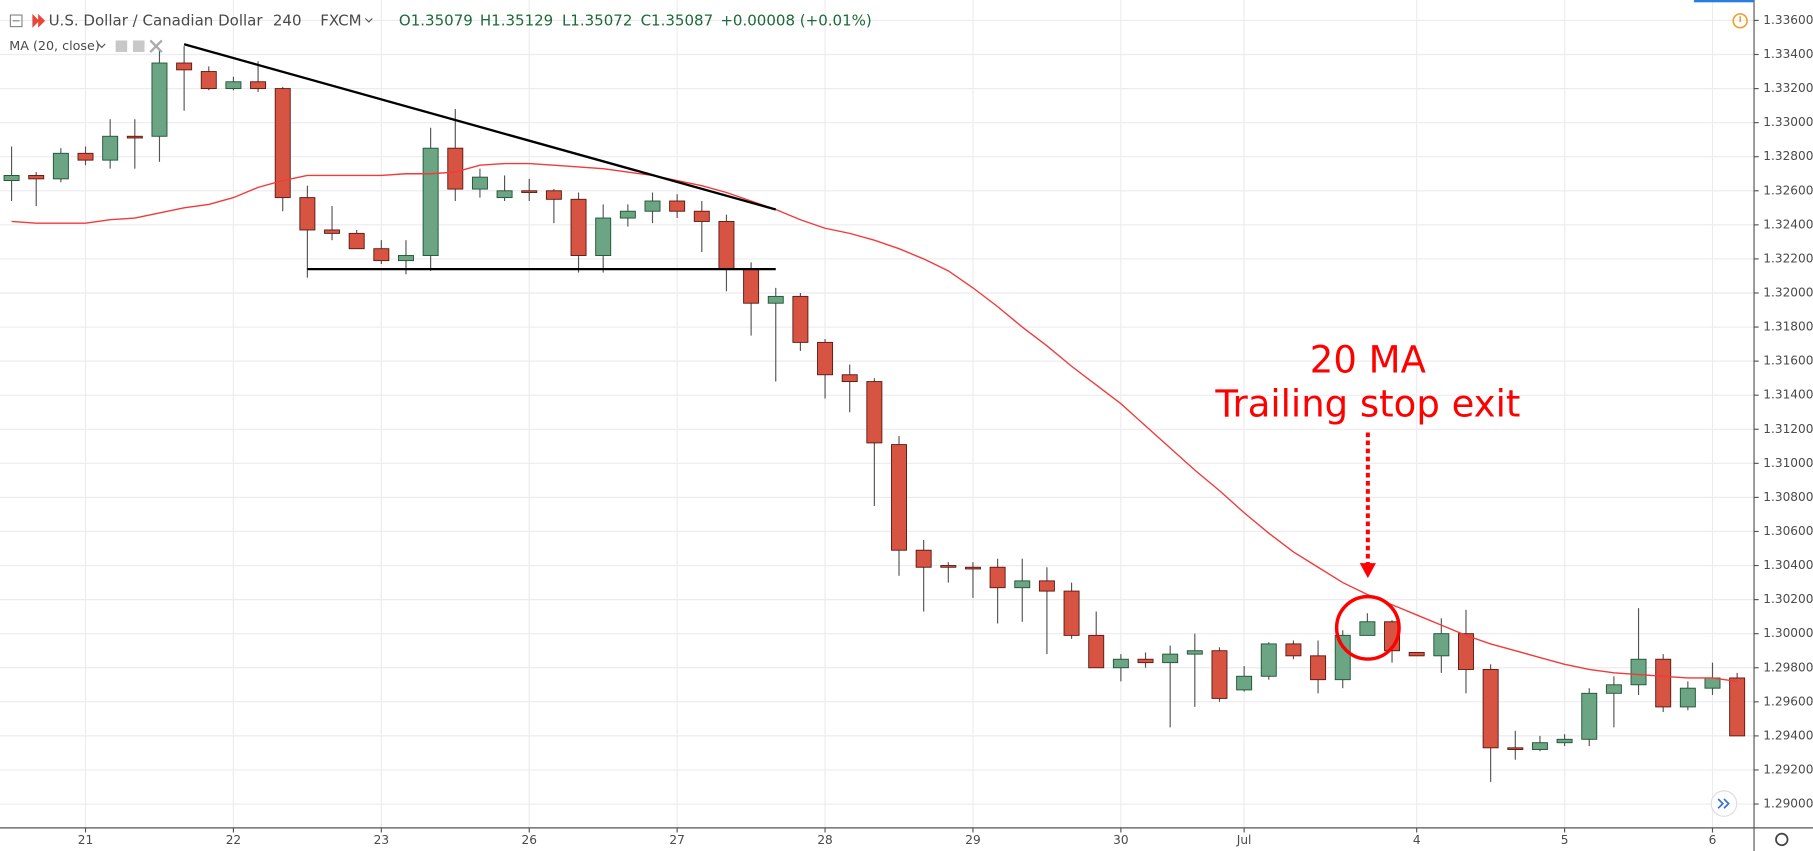 Image resolution: width=1813 pixels, height=851 pixels. What do you see at coordinates (1788, 156) in the screenshot?
I see `y-tick-label: 1.32800` at bounding box center [1788, 156].